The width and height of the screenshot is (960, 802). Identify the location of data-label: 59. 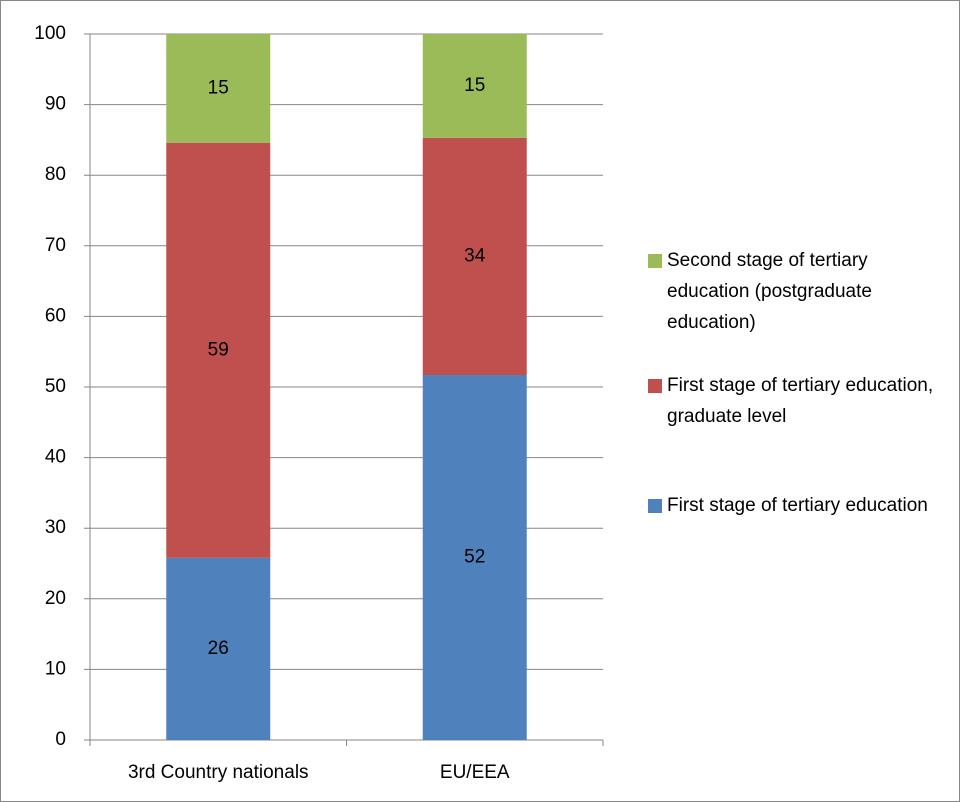
(218, 349).